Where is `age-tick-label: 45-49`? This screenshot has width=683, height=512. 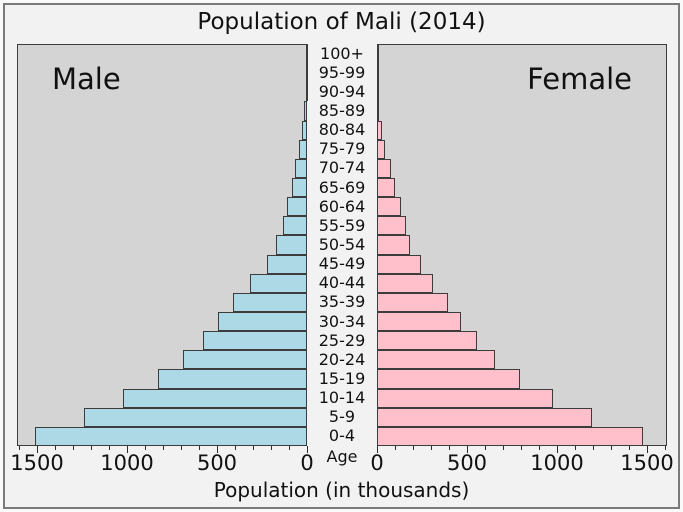 age-tick-label: 45-49 is located at coordinates (342, 264).